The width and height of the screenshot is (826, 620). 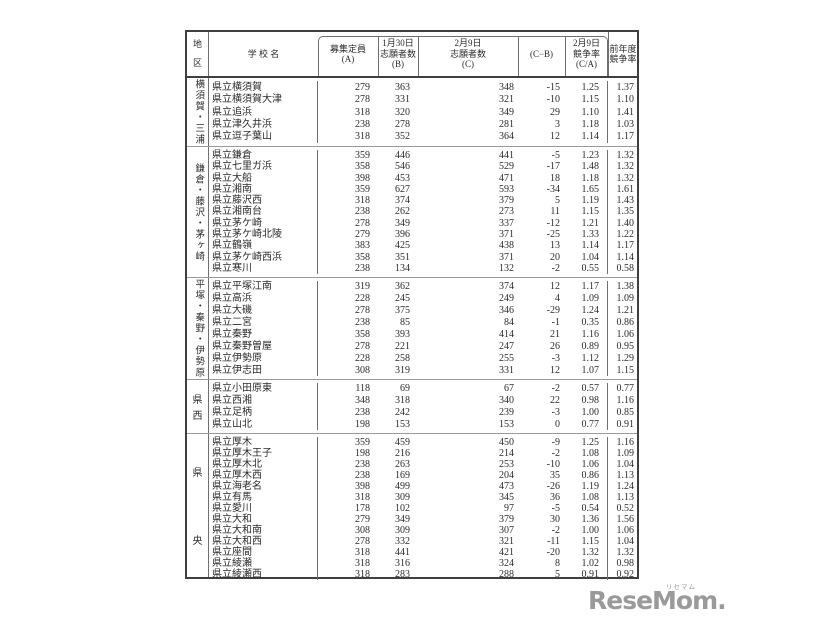 I want to click on table-row: 県立秦野 358 393 414 21 1.16 1.06, so click(x=423, y=334).